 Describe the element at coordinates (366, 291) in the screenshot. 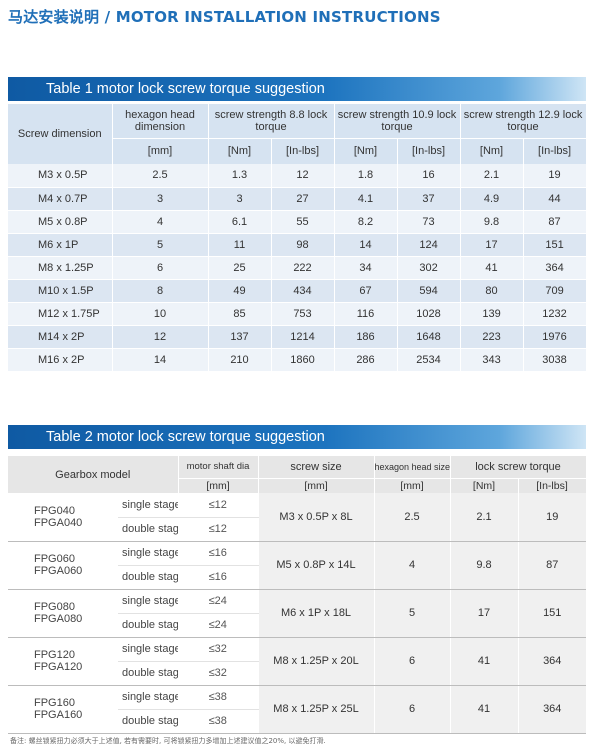

I see `value-cell: 67` at that location.